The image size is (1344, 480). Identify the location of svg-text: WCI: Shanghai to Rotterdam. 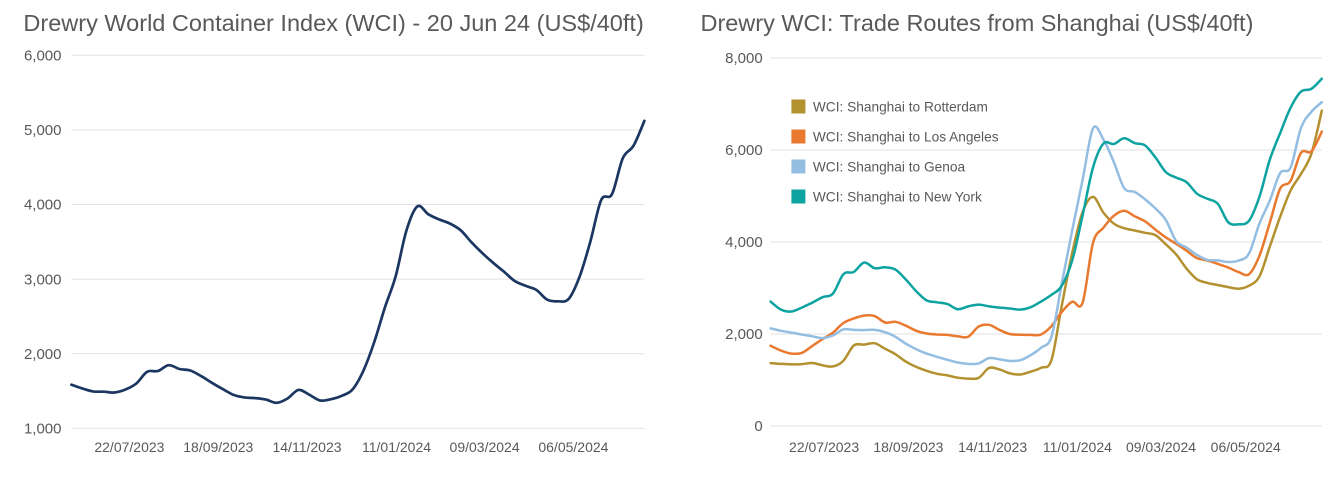
(900, 106).